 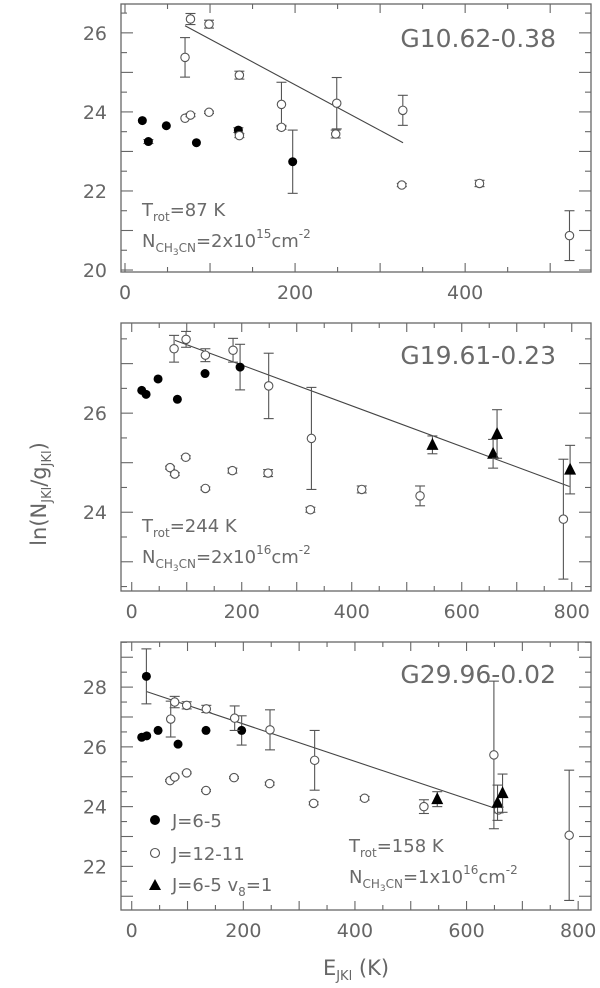 I want to click on y-tick-label: 28, so click(x=95, y=688).